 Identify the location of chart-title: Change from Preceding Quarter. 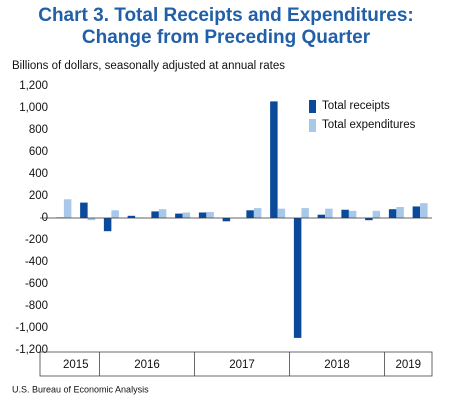
(226, 37).